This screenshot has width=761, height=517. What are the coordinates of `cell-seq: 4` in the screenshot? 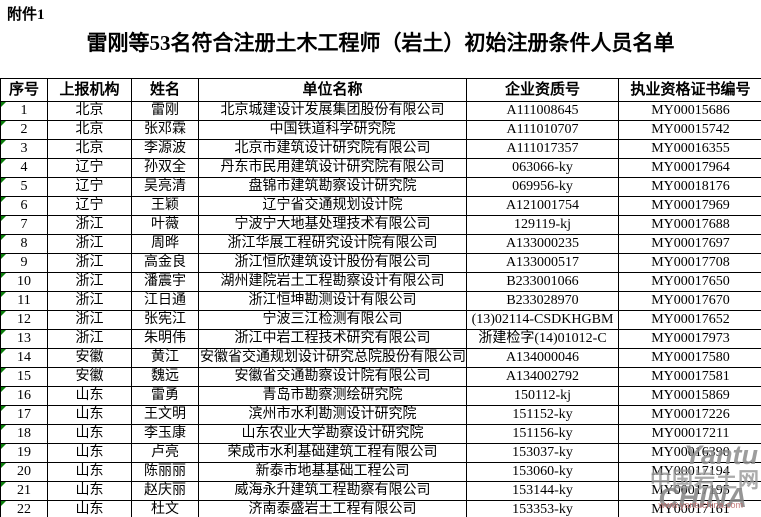 It's located at (24, 168).